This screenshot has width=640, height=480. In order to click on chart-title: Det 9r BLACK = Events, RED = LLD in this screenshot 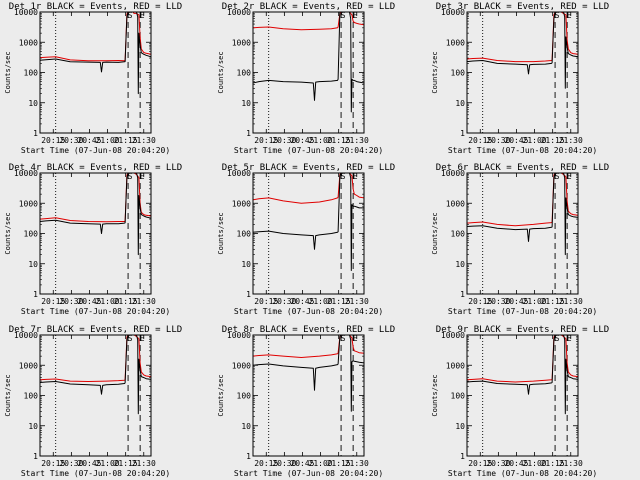, I will do `click(522, 330)`.